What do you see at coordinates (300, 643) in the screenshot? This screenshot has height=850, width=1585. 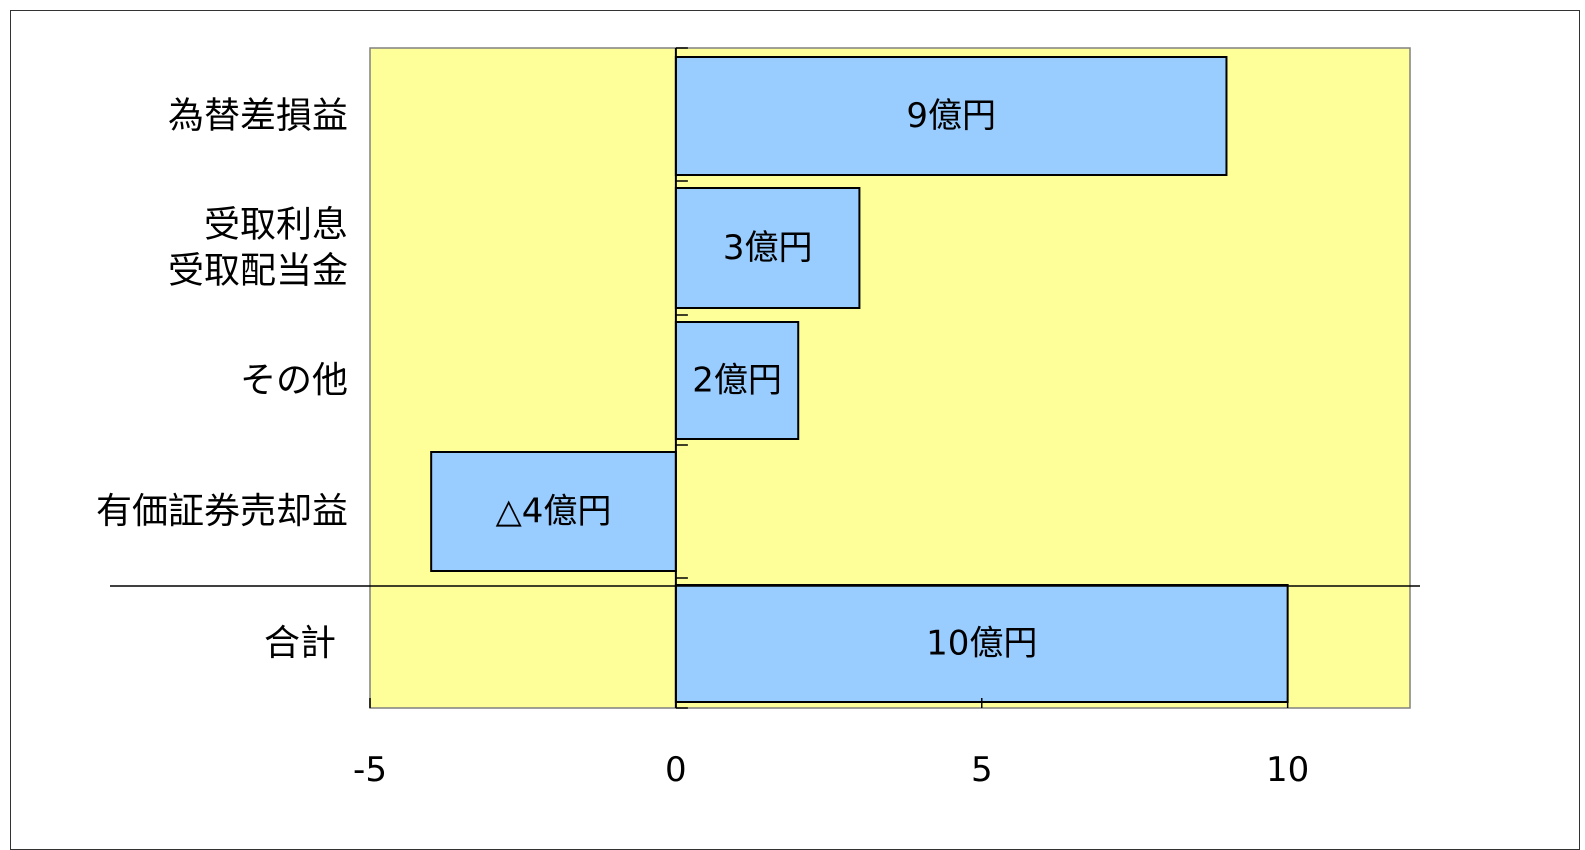 I see `category-label-4-0: 合計` at bounding box center [300, 643].